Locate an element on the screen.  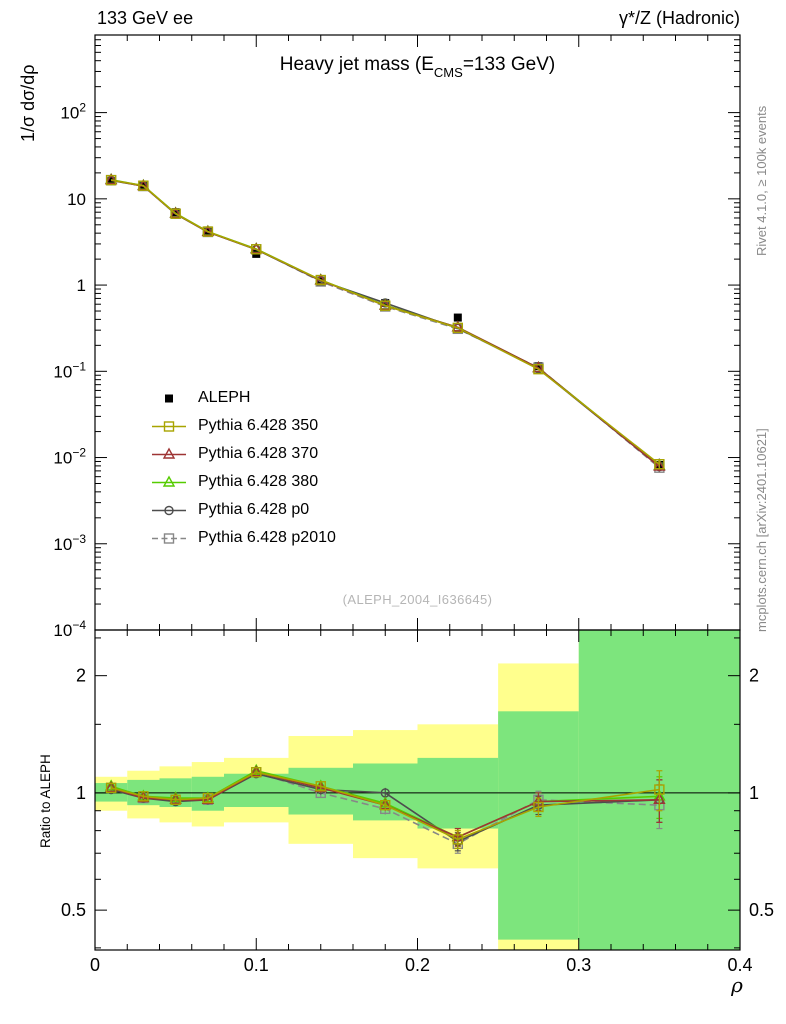
legend-item: Pythia 6.428 p2010 is located at coordinates (243, 538).